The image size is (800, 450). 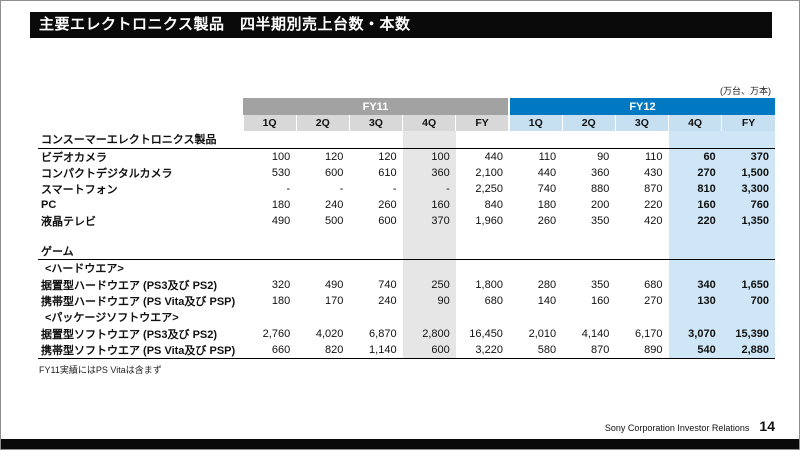 What do you see at coordinates (375, 123) in the screenshot?
I see `quarter-header-fy11-3q: 3Q` at bounding box center [375, 123].